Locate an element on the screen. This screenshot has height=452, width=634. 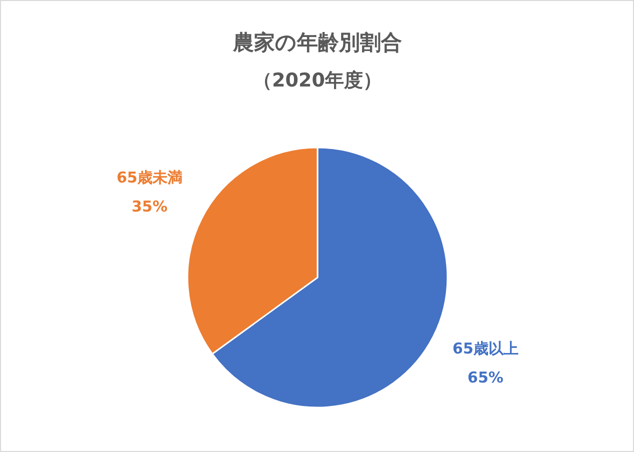
slice-label: 65歳未満 is located at coordinates (149, 177).